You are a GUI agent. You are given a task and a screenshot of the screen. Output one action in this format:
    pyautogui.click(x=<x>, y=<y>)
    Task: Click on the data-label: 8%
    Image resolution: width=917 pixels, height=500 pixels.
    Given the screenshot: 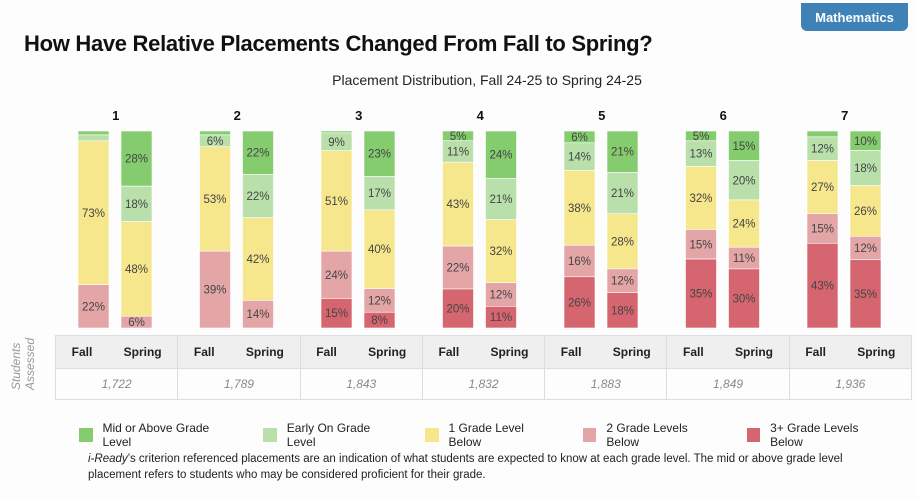 What is the action you would take?
    pyautogui.click(x=379, y=321)
    